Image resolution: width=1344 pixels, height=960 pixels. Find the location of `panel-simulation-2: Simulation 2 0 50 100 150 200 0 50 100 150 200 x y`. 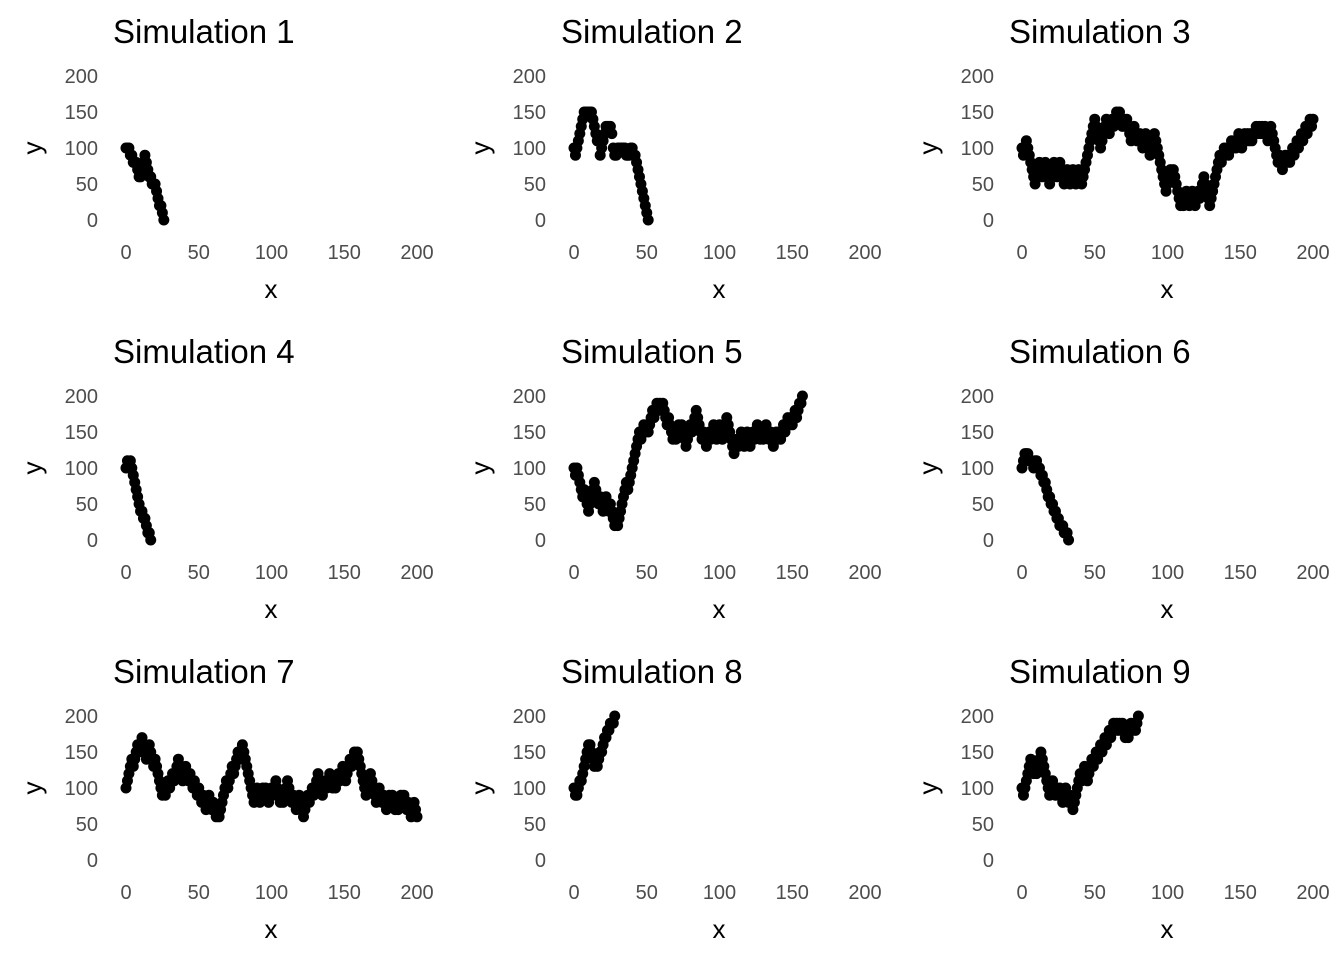

panel-simulation-2: Simulation 2 0 50 100 150 200 0 50 100 150 200 x y is located at coordinates (673, 158).